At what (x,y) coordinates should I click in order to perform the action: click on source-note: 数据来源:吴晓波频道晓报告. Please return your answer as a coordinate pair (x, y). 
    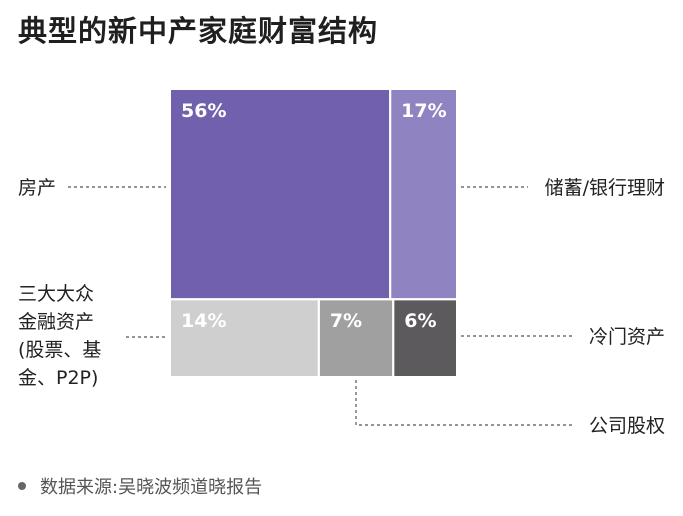
    Looking at the image, I should click on (140, 486).